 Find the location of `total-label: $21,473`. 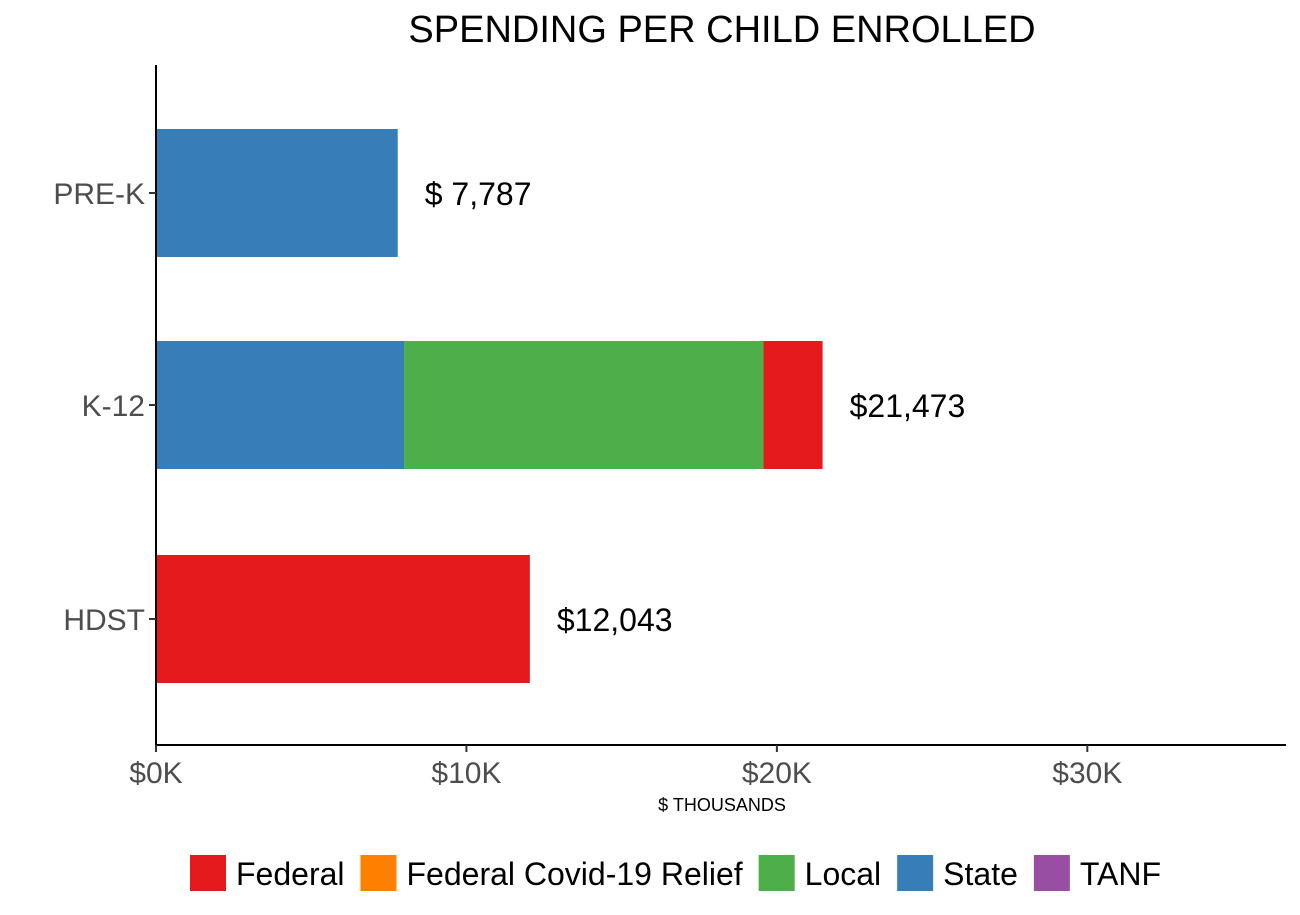

total-label: $21,473 is located at coordinates (908, 406).